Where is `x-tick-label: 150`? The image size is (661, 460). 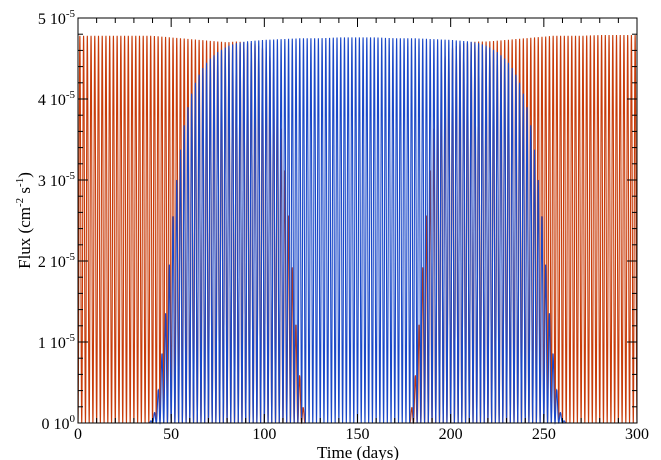
x-tick-label: 150 is located at coordinates (358, 434).